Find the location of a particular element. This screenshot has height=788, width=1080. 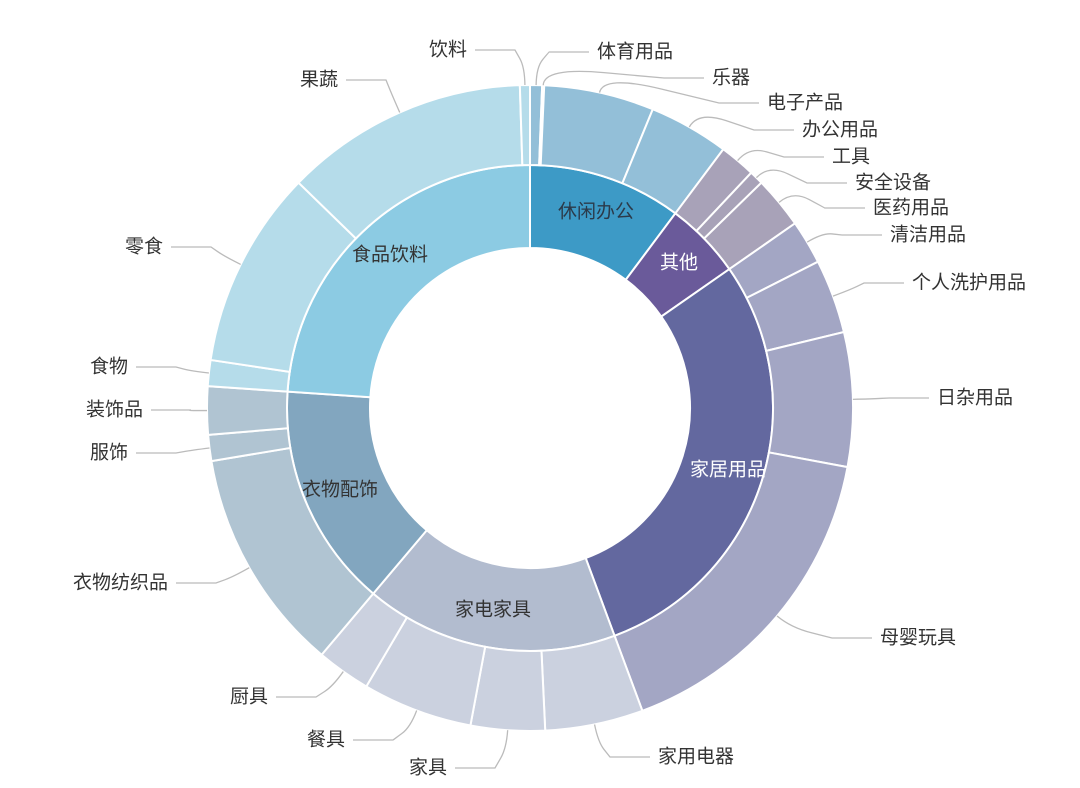

inner-label: 衣物配饰 is located at coordinates (340, 490).